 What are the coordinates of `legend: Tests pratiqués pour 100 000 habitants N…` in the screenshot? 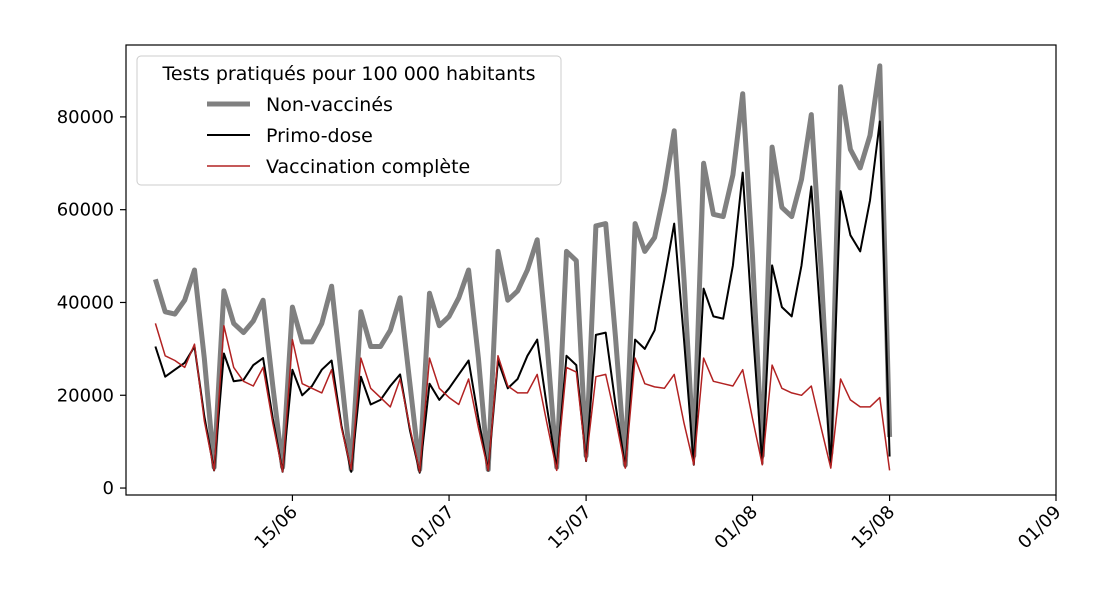 It's located at (349, 120).